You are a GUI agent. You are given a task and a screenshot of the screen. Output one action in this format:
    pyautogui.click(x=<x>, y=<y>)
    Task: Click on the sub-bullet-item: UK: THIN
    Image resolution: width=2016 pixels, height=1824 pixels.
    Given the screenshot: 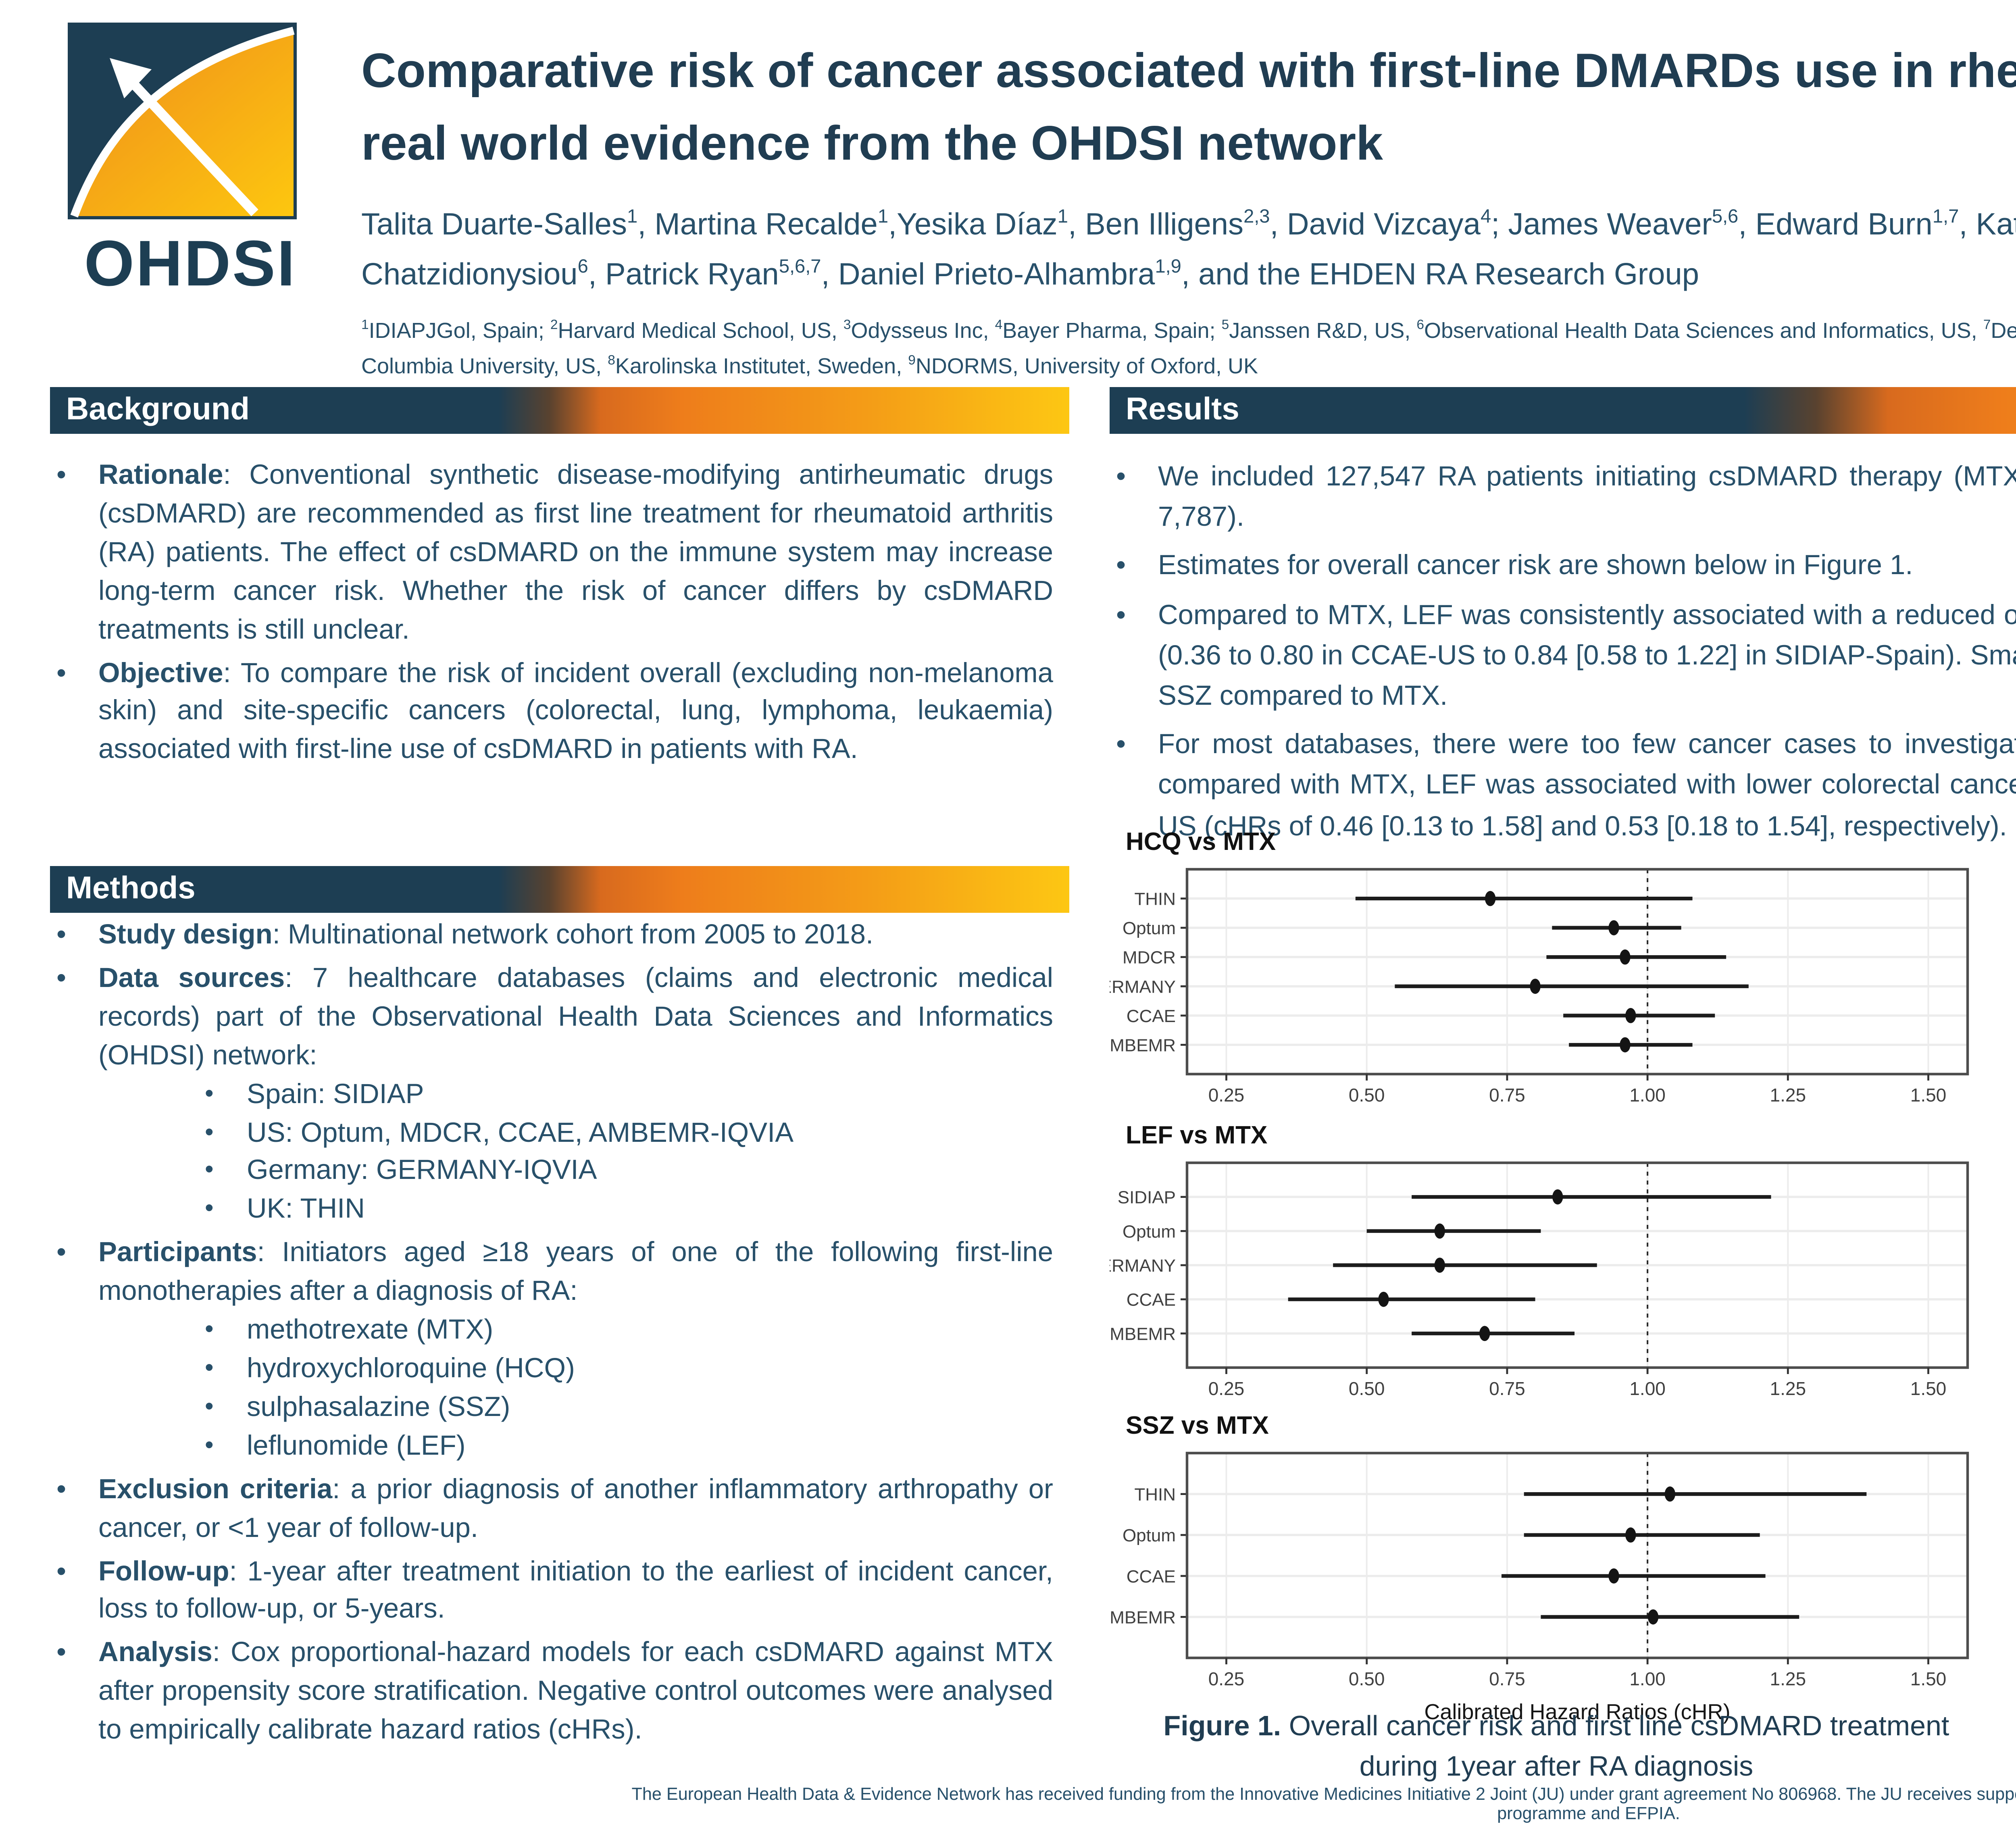 What is the action you would take?
    pyautogui.click(x=627, y=1210)
    